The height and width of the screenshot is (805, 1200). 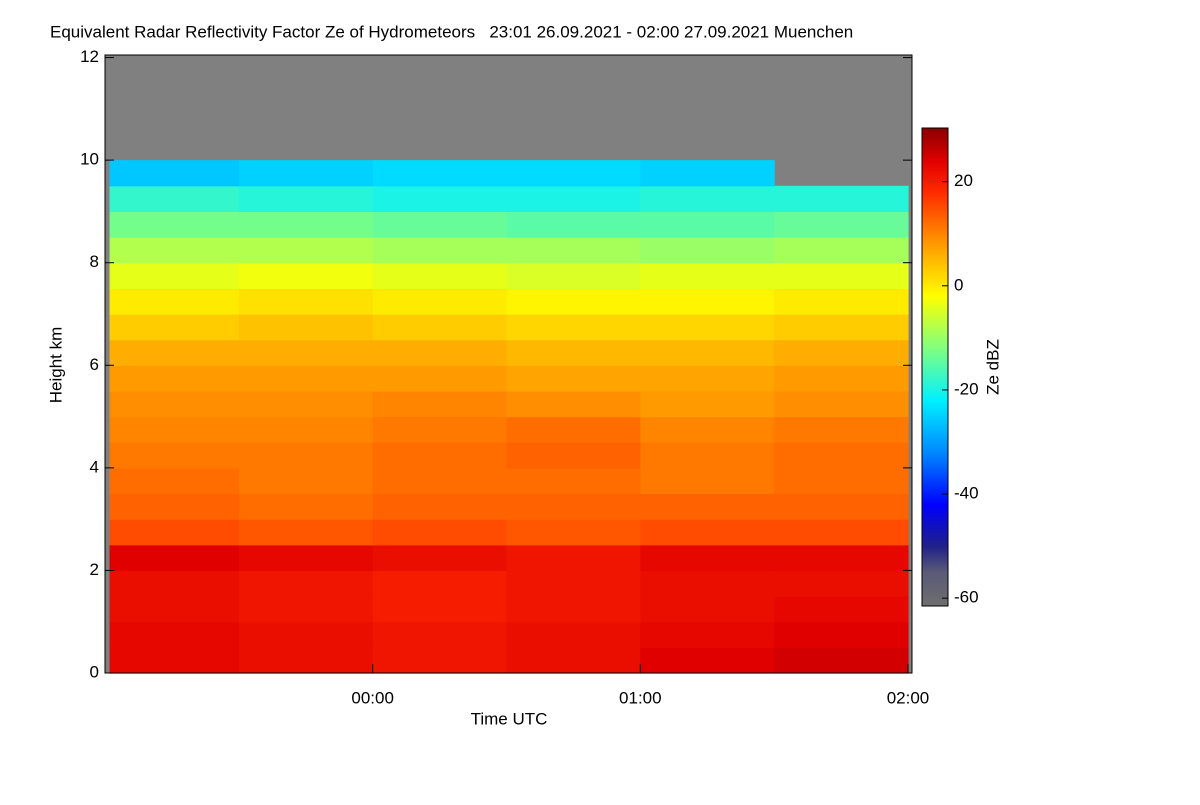 I want to click on x-axis-label: Time UTC, so click(x=509, y=718).